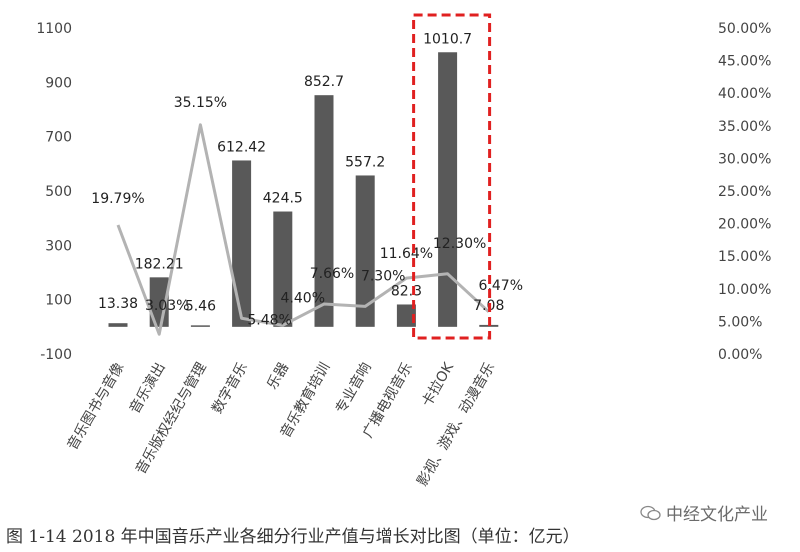 The height and width of the screenshot is (552, 800). I want to click on bar-data-label: 13.38, so click(118, 304).